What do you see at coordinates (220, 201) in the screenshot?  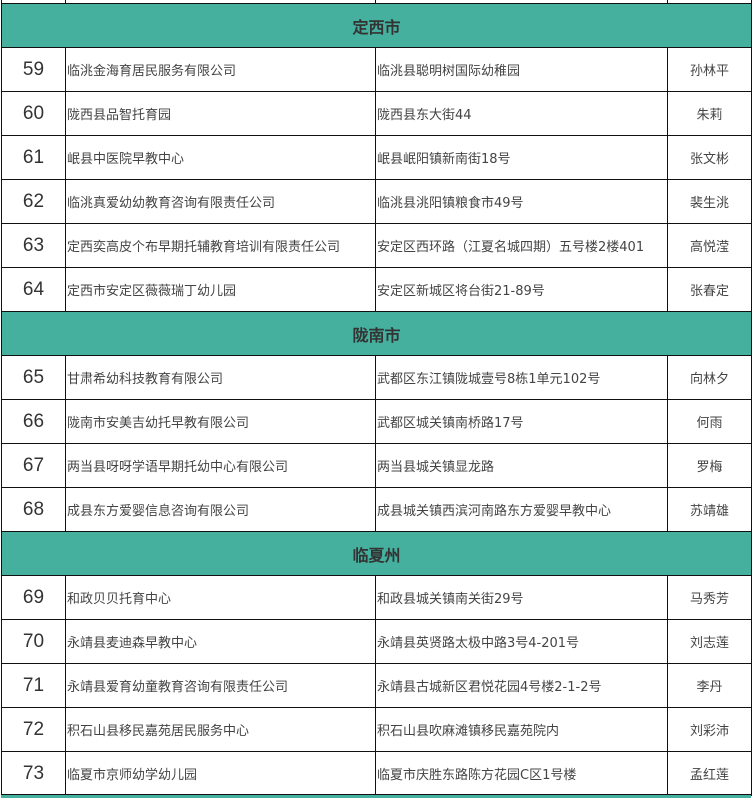 I see `organization-name: 临洮真爱幼幼教育咨询有限责任公司` at bounding box center [220, 201].